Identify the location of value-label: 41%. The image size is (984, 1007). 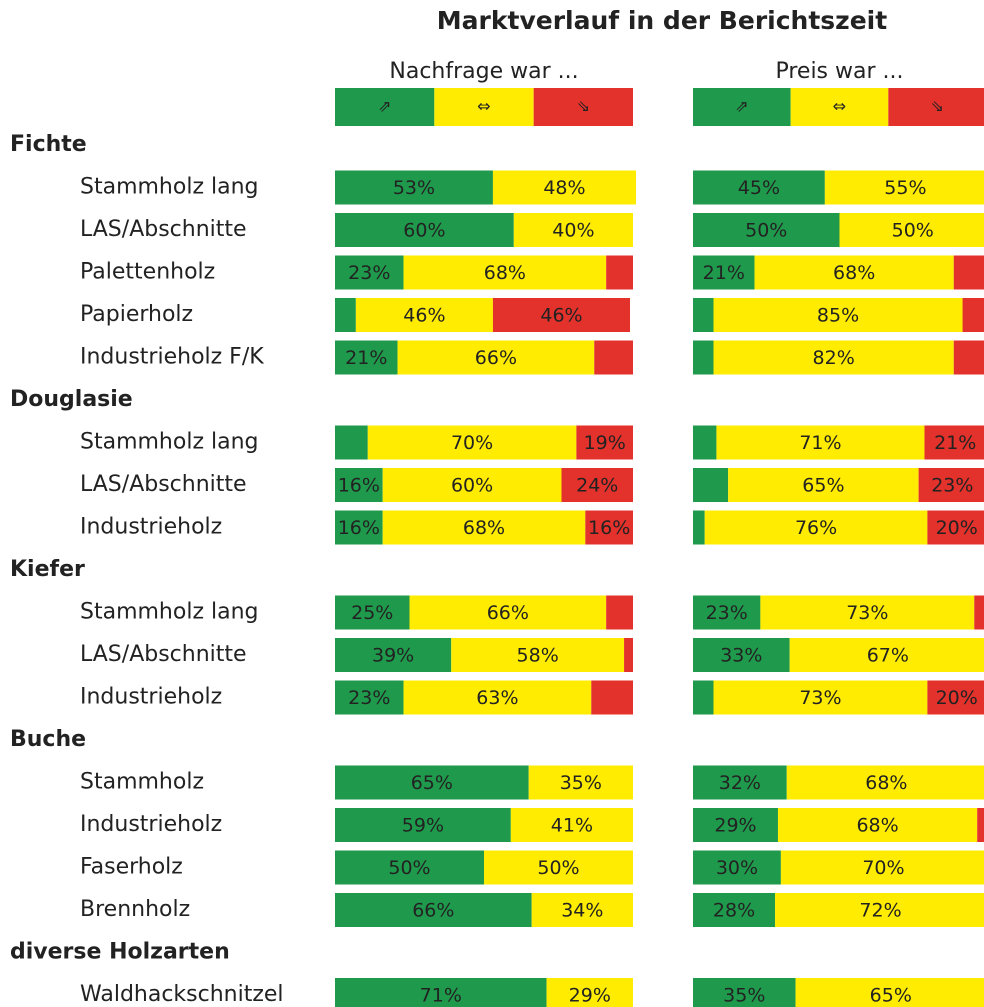
(572, 826).